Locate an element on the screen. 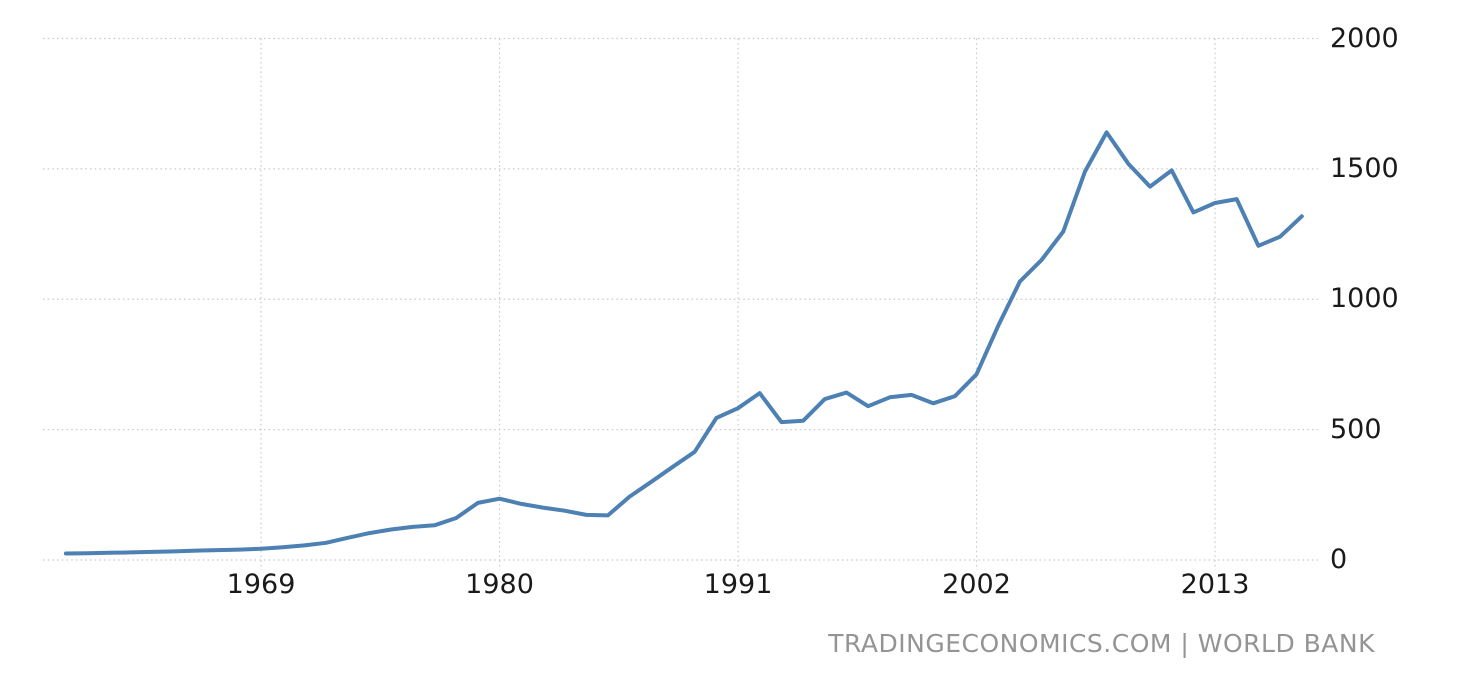  x-tick-label-1991: 1991 is located at coordinates (738, 584).